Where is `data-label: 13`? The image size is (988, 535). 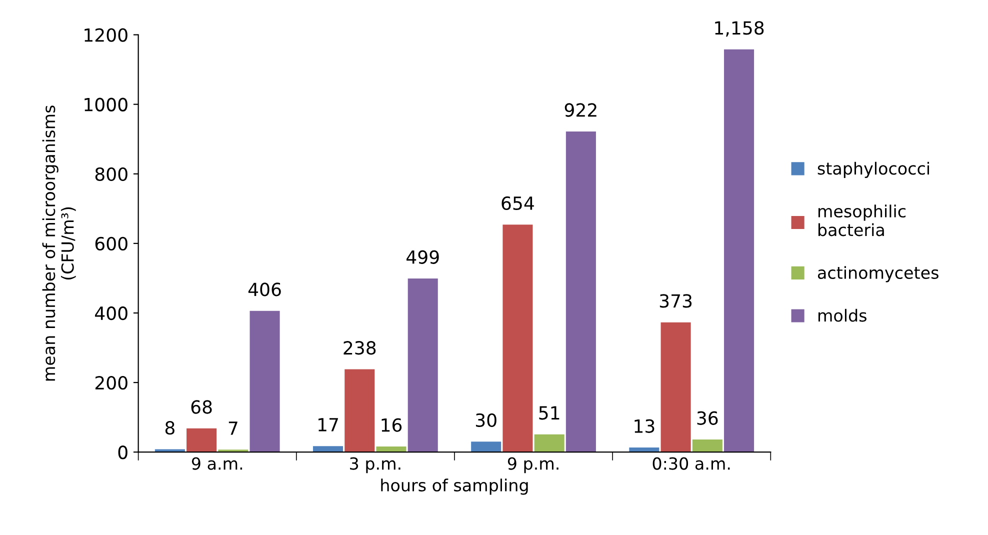 data-label: 13 is located at coordinates (644, 426).